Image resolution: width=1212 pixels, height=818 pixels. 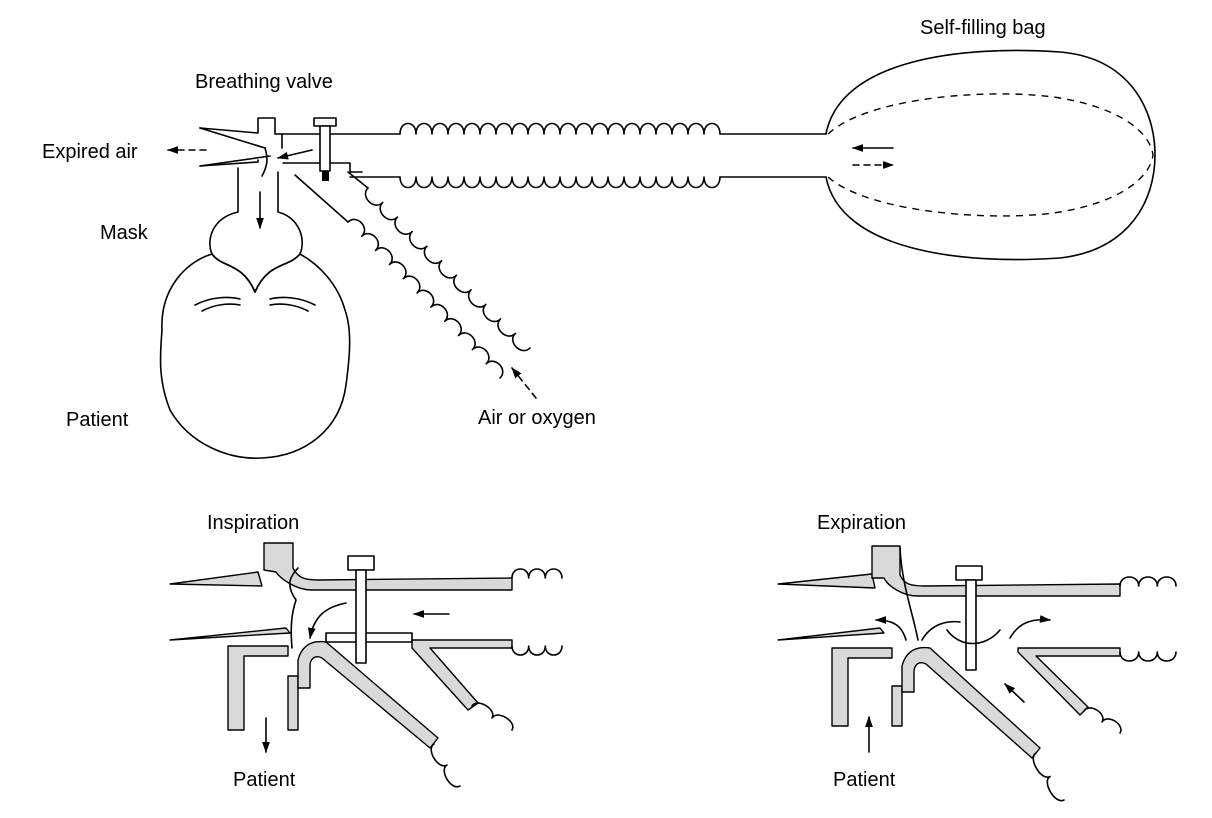 I want to click on bag-tube, so click(x=554, y=155).